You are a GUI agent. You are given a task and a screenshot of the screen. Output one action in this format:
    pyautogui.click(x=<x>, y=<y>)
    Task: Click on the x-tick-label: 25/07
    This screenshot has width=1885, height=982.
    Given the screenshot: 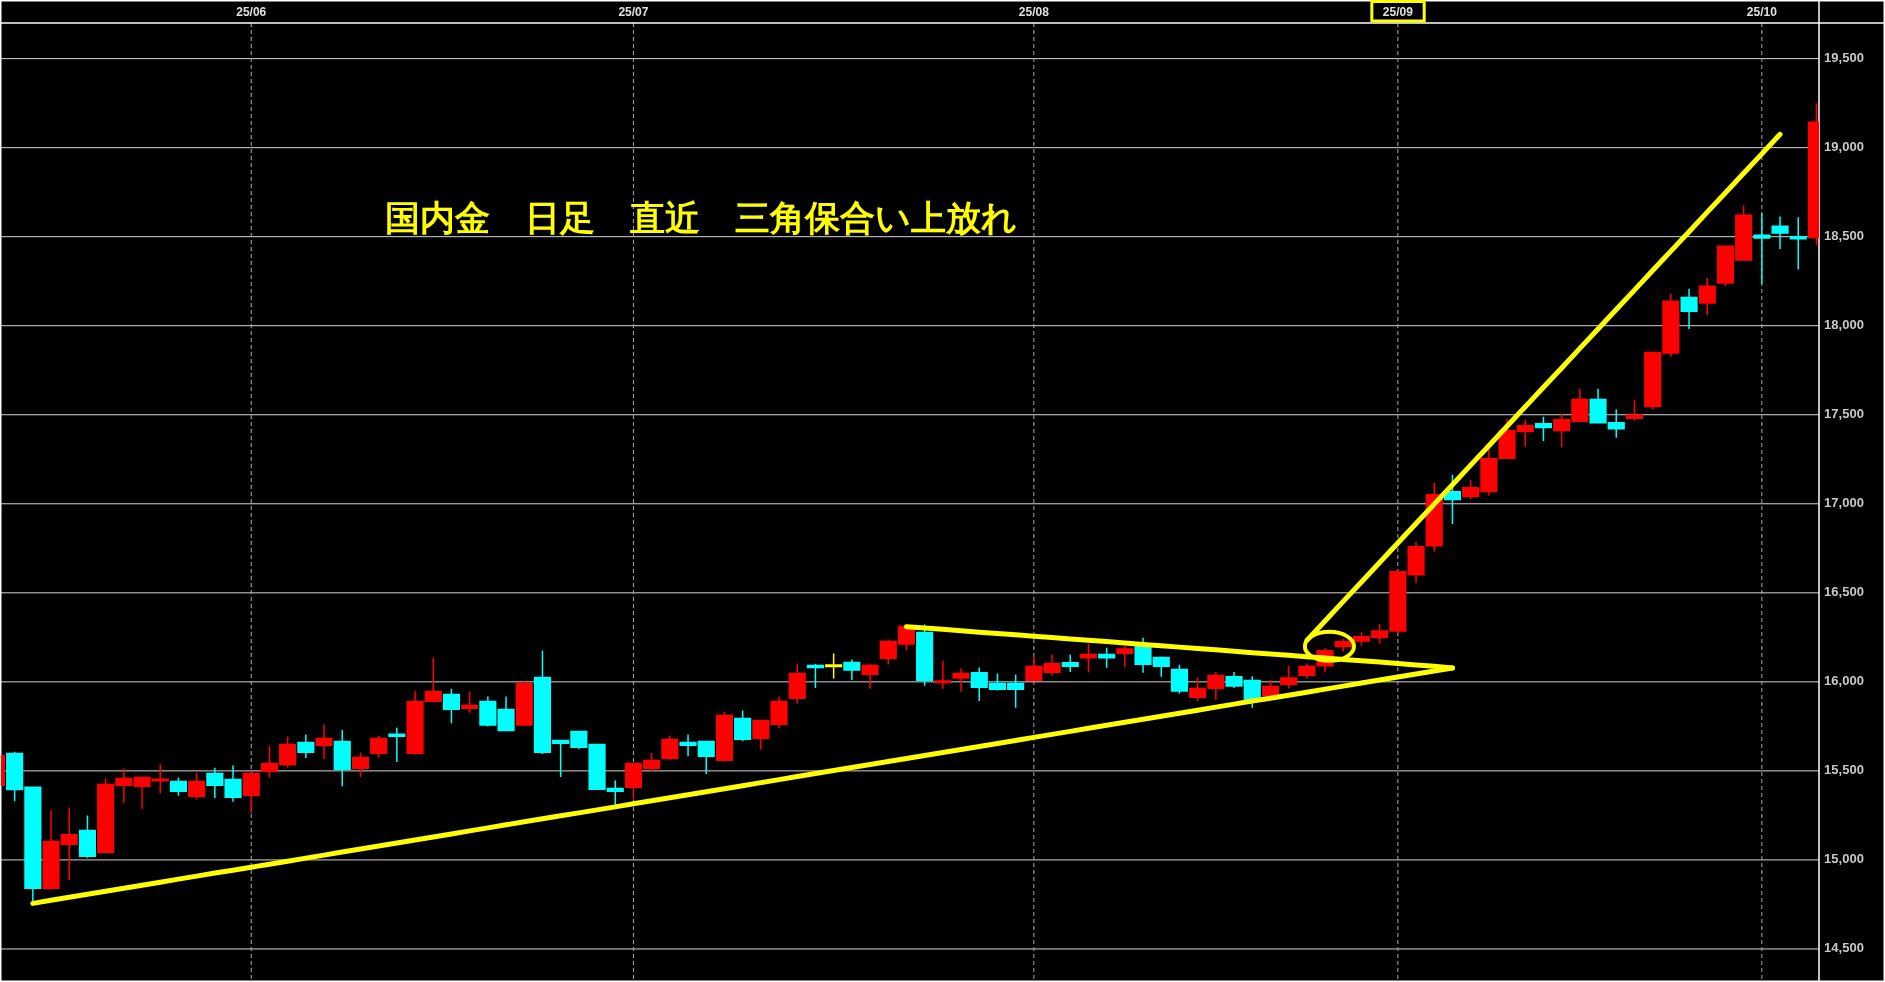 What is the action you would take?
    pyautogui.click(x=633, y=12)
    